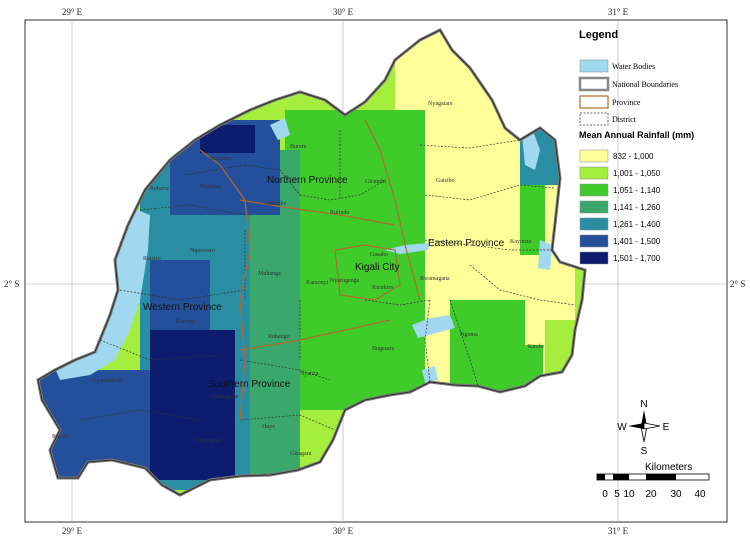 This screenshot has width=750, height=541. Describe the element at coordinates (637, 190) in the screenshot. I see `rainfall-class-label: 1,051 - 1,140` at that location.